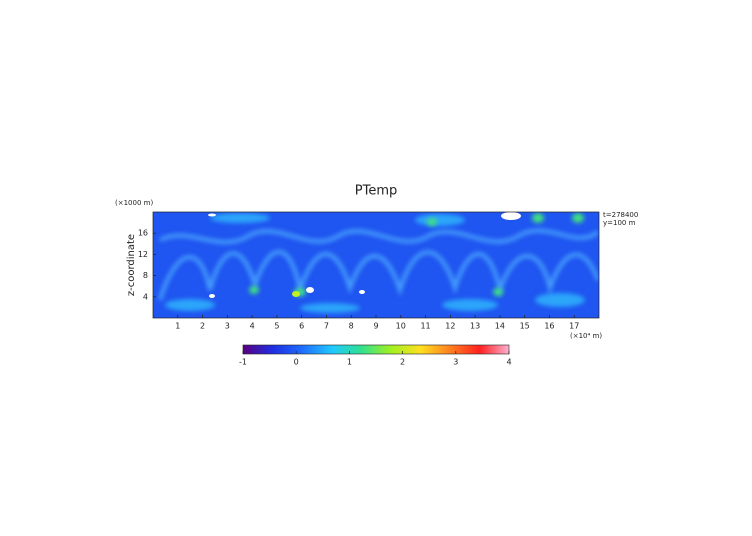 The image size is (752, 536). Describe the element at coordinates (145, 296) in the screenshot. I see `y-tick-label: 4` at that location.